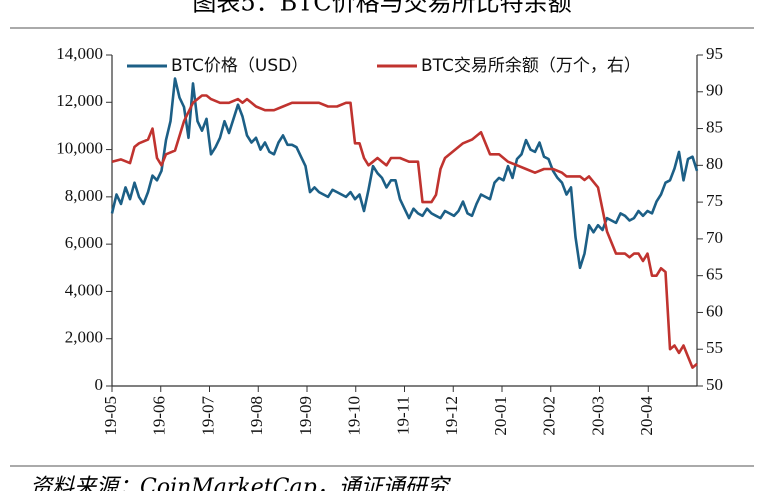 The image size is (764, 491). Describe the element at coordinates (84, 337) in the screenshot. I see `y-left-tick-label: 2,000` at that location.